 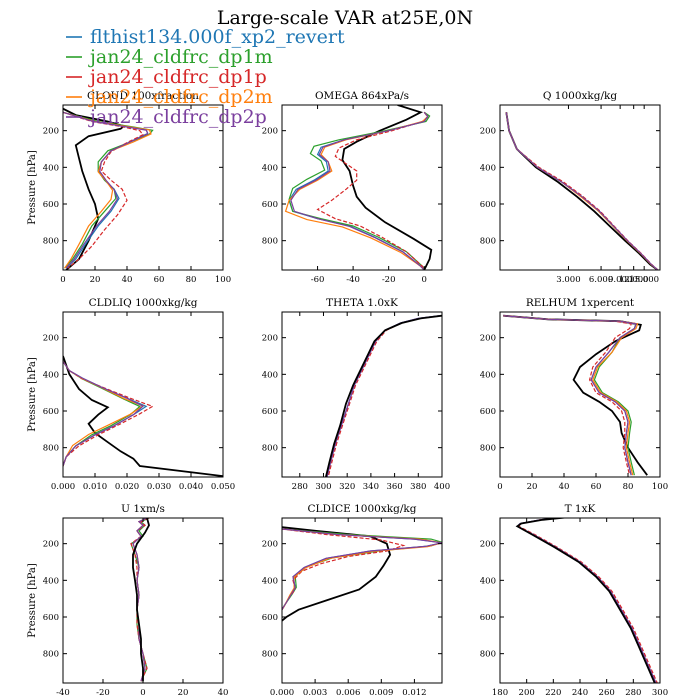 What do you see at coordinates (127, 487) in the screenshot?
I see `x-tick-label: 0.020` at bounding box center [127, 487].